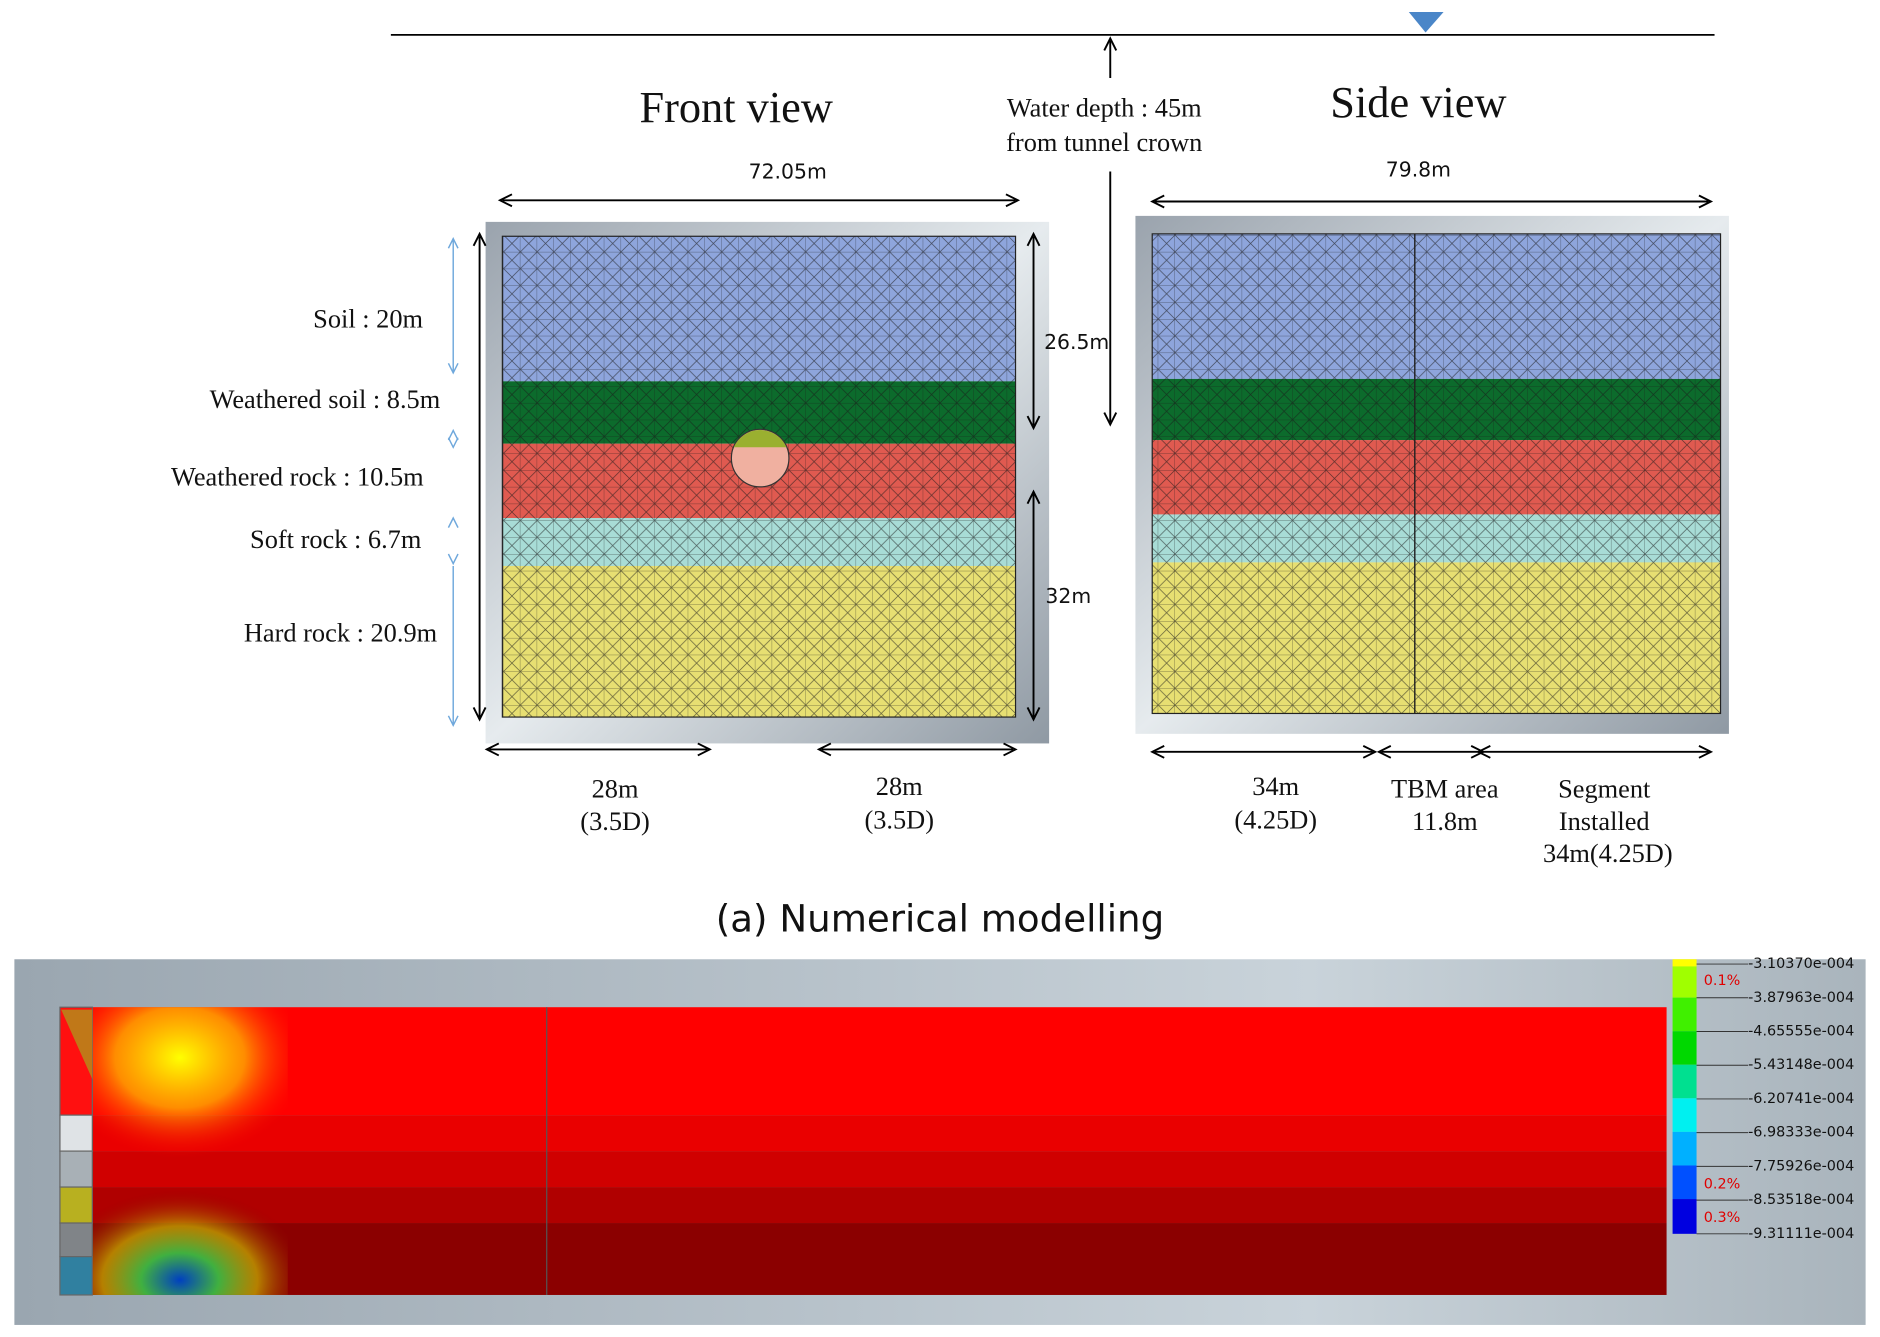 This screenshot has height=1337, width=1880. Describe the element at coordinates (1801, 998) in the screenshot. I see `legend-label: -3.87963e-004` at that location.